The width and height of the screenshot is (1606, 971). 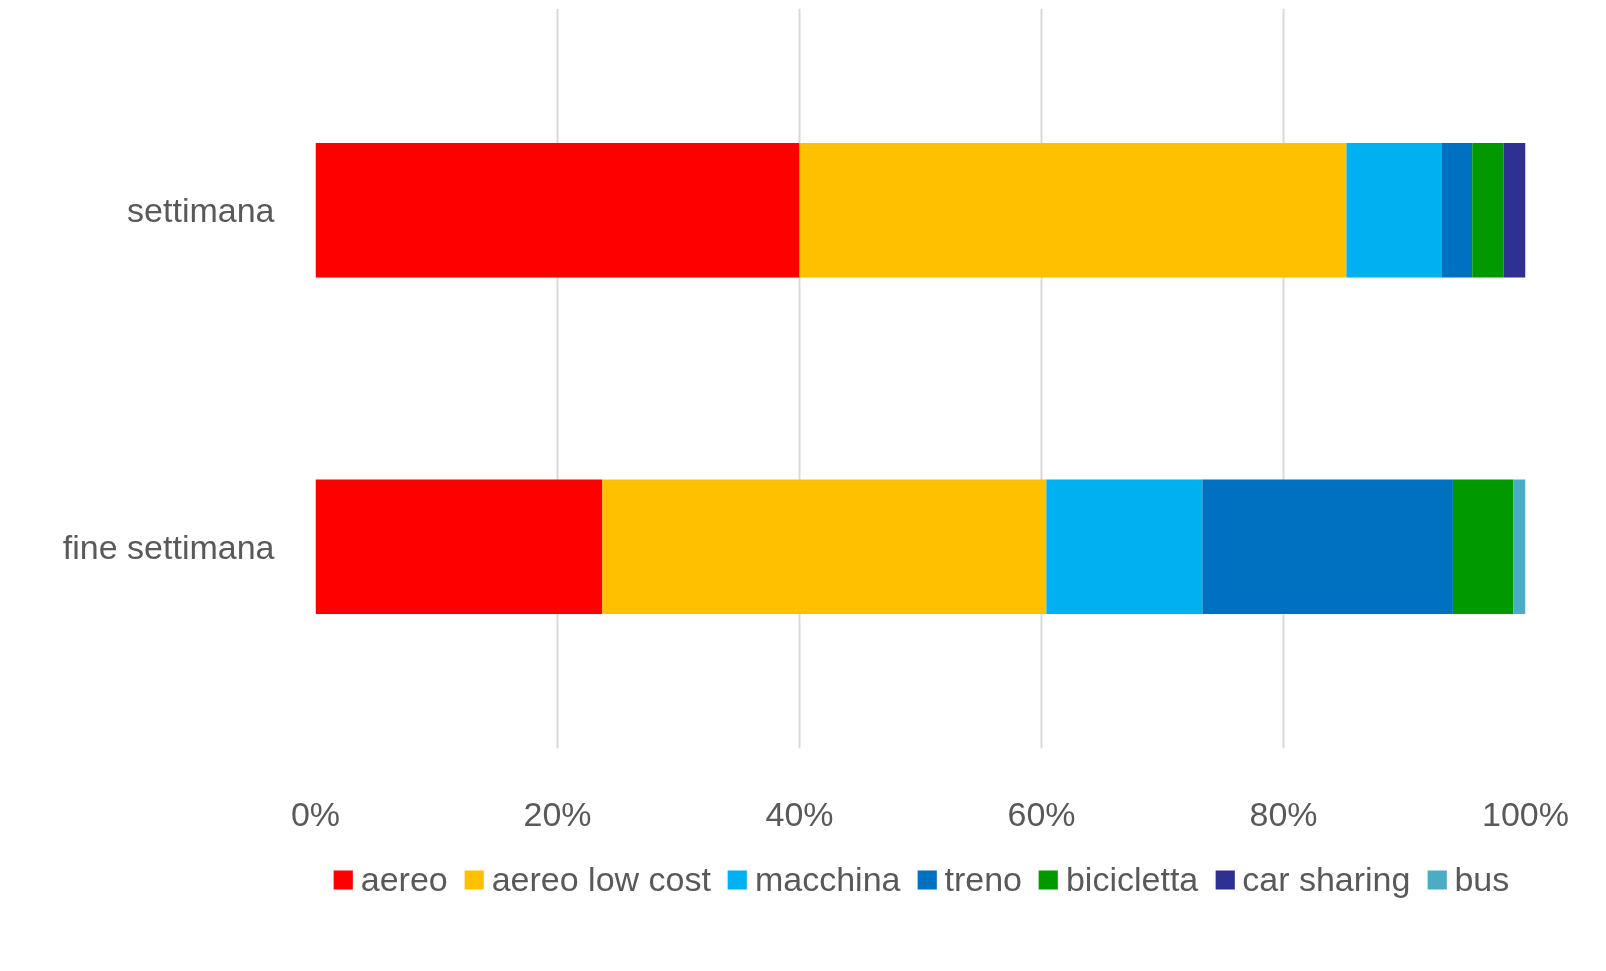 I want to click on x-tick-label: 40%, so click(x=799, y=813).